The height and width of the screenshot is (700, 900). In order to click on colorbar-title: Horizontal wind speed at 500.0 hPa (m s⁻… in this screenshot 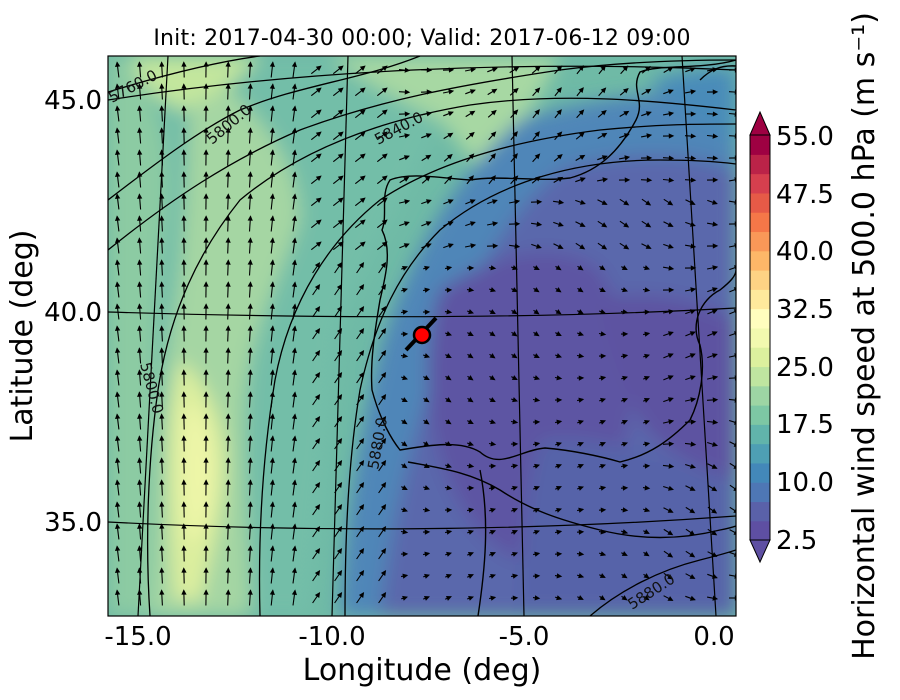, I will do `click(864, 336)`.